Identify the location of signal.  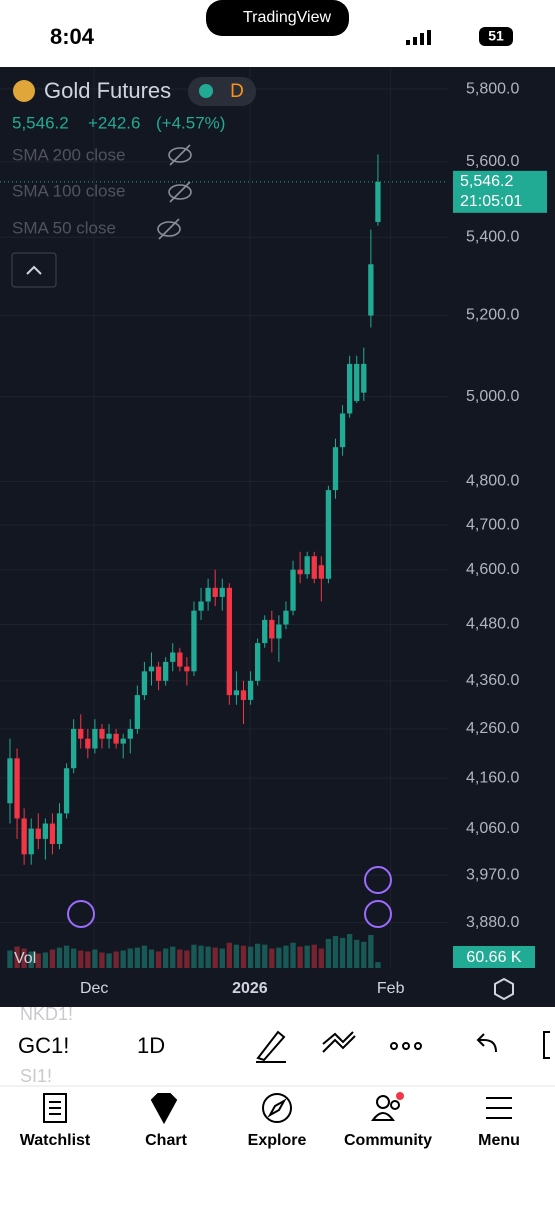
(418, 37).